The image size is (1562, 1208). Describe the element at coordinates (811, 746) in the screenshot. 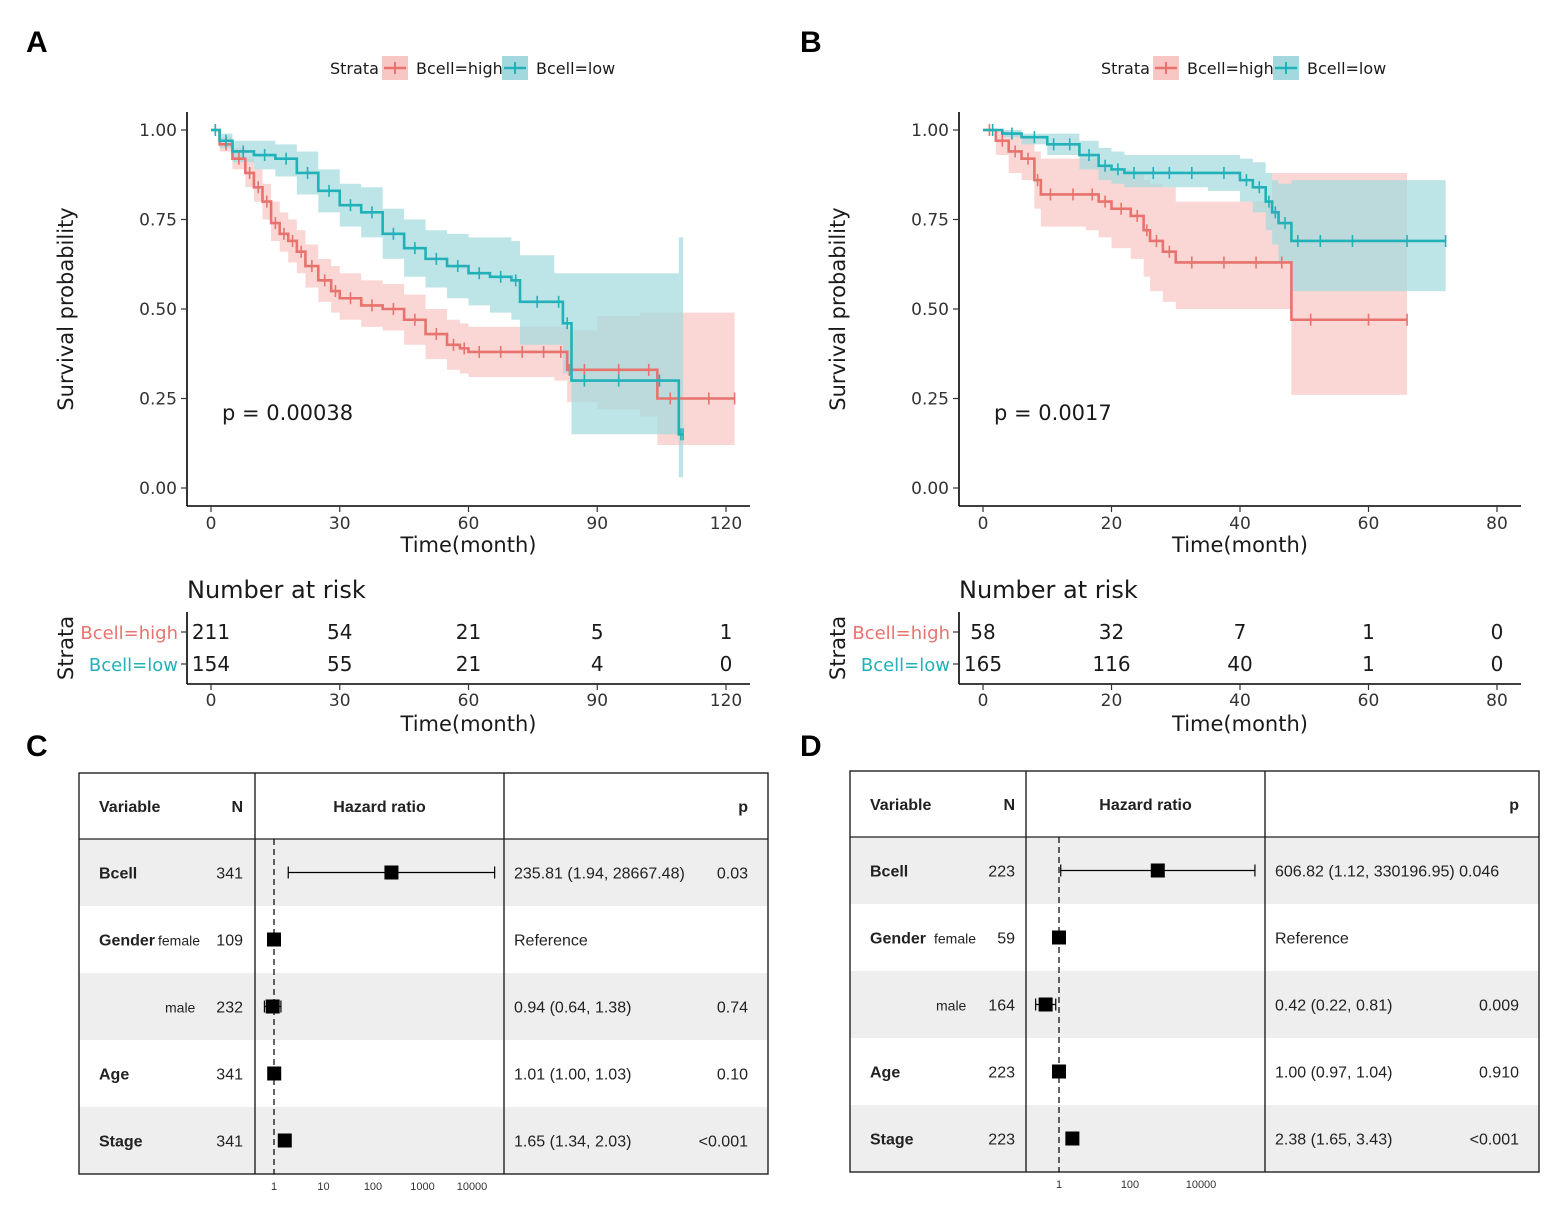

I see `panel-letter-d: D` at that location.